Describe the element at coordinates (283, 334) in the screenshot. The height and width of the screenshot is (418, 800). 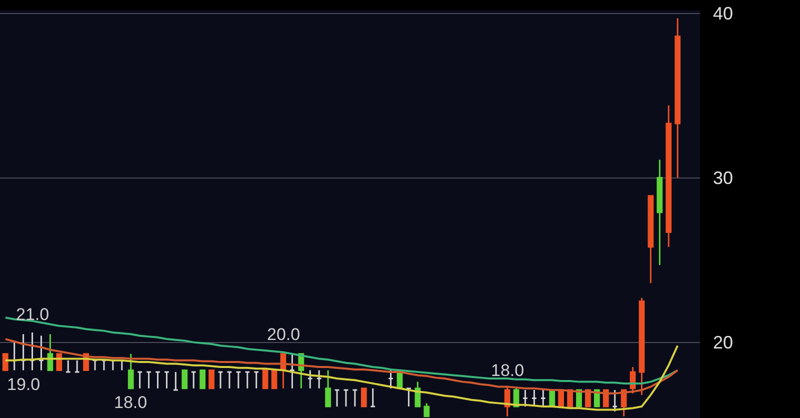
I see `annotation: 20.0` at that location.